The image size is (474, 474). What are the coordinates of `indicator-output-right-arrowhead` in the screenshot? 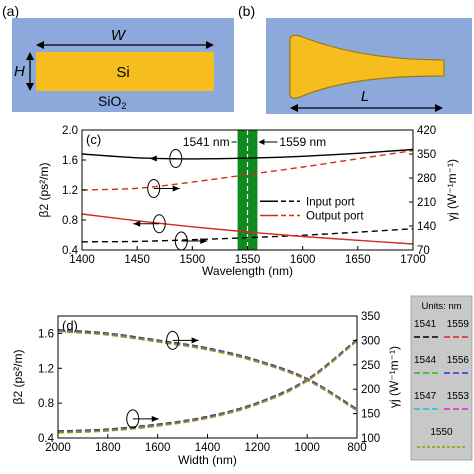 It's located at (176, 188).